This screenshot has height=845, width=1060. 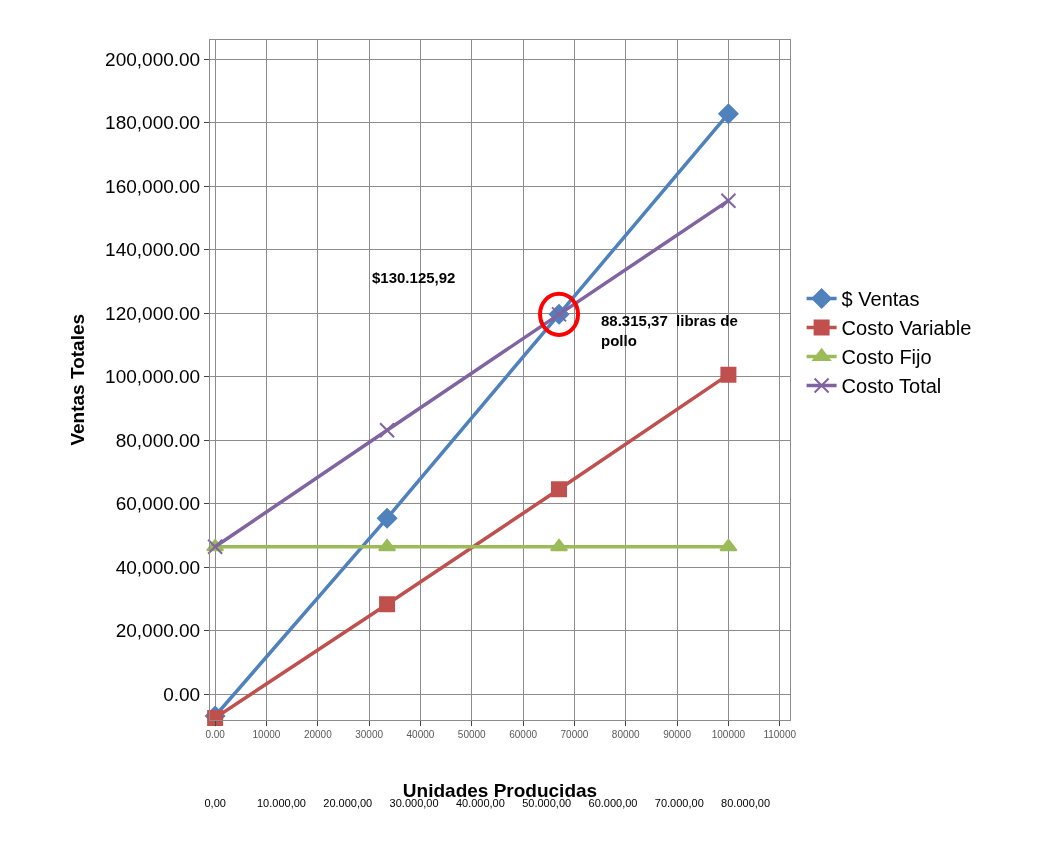 I want to click on y-tick-label: 140,000.00, so click(x=153, y=250).